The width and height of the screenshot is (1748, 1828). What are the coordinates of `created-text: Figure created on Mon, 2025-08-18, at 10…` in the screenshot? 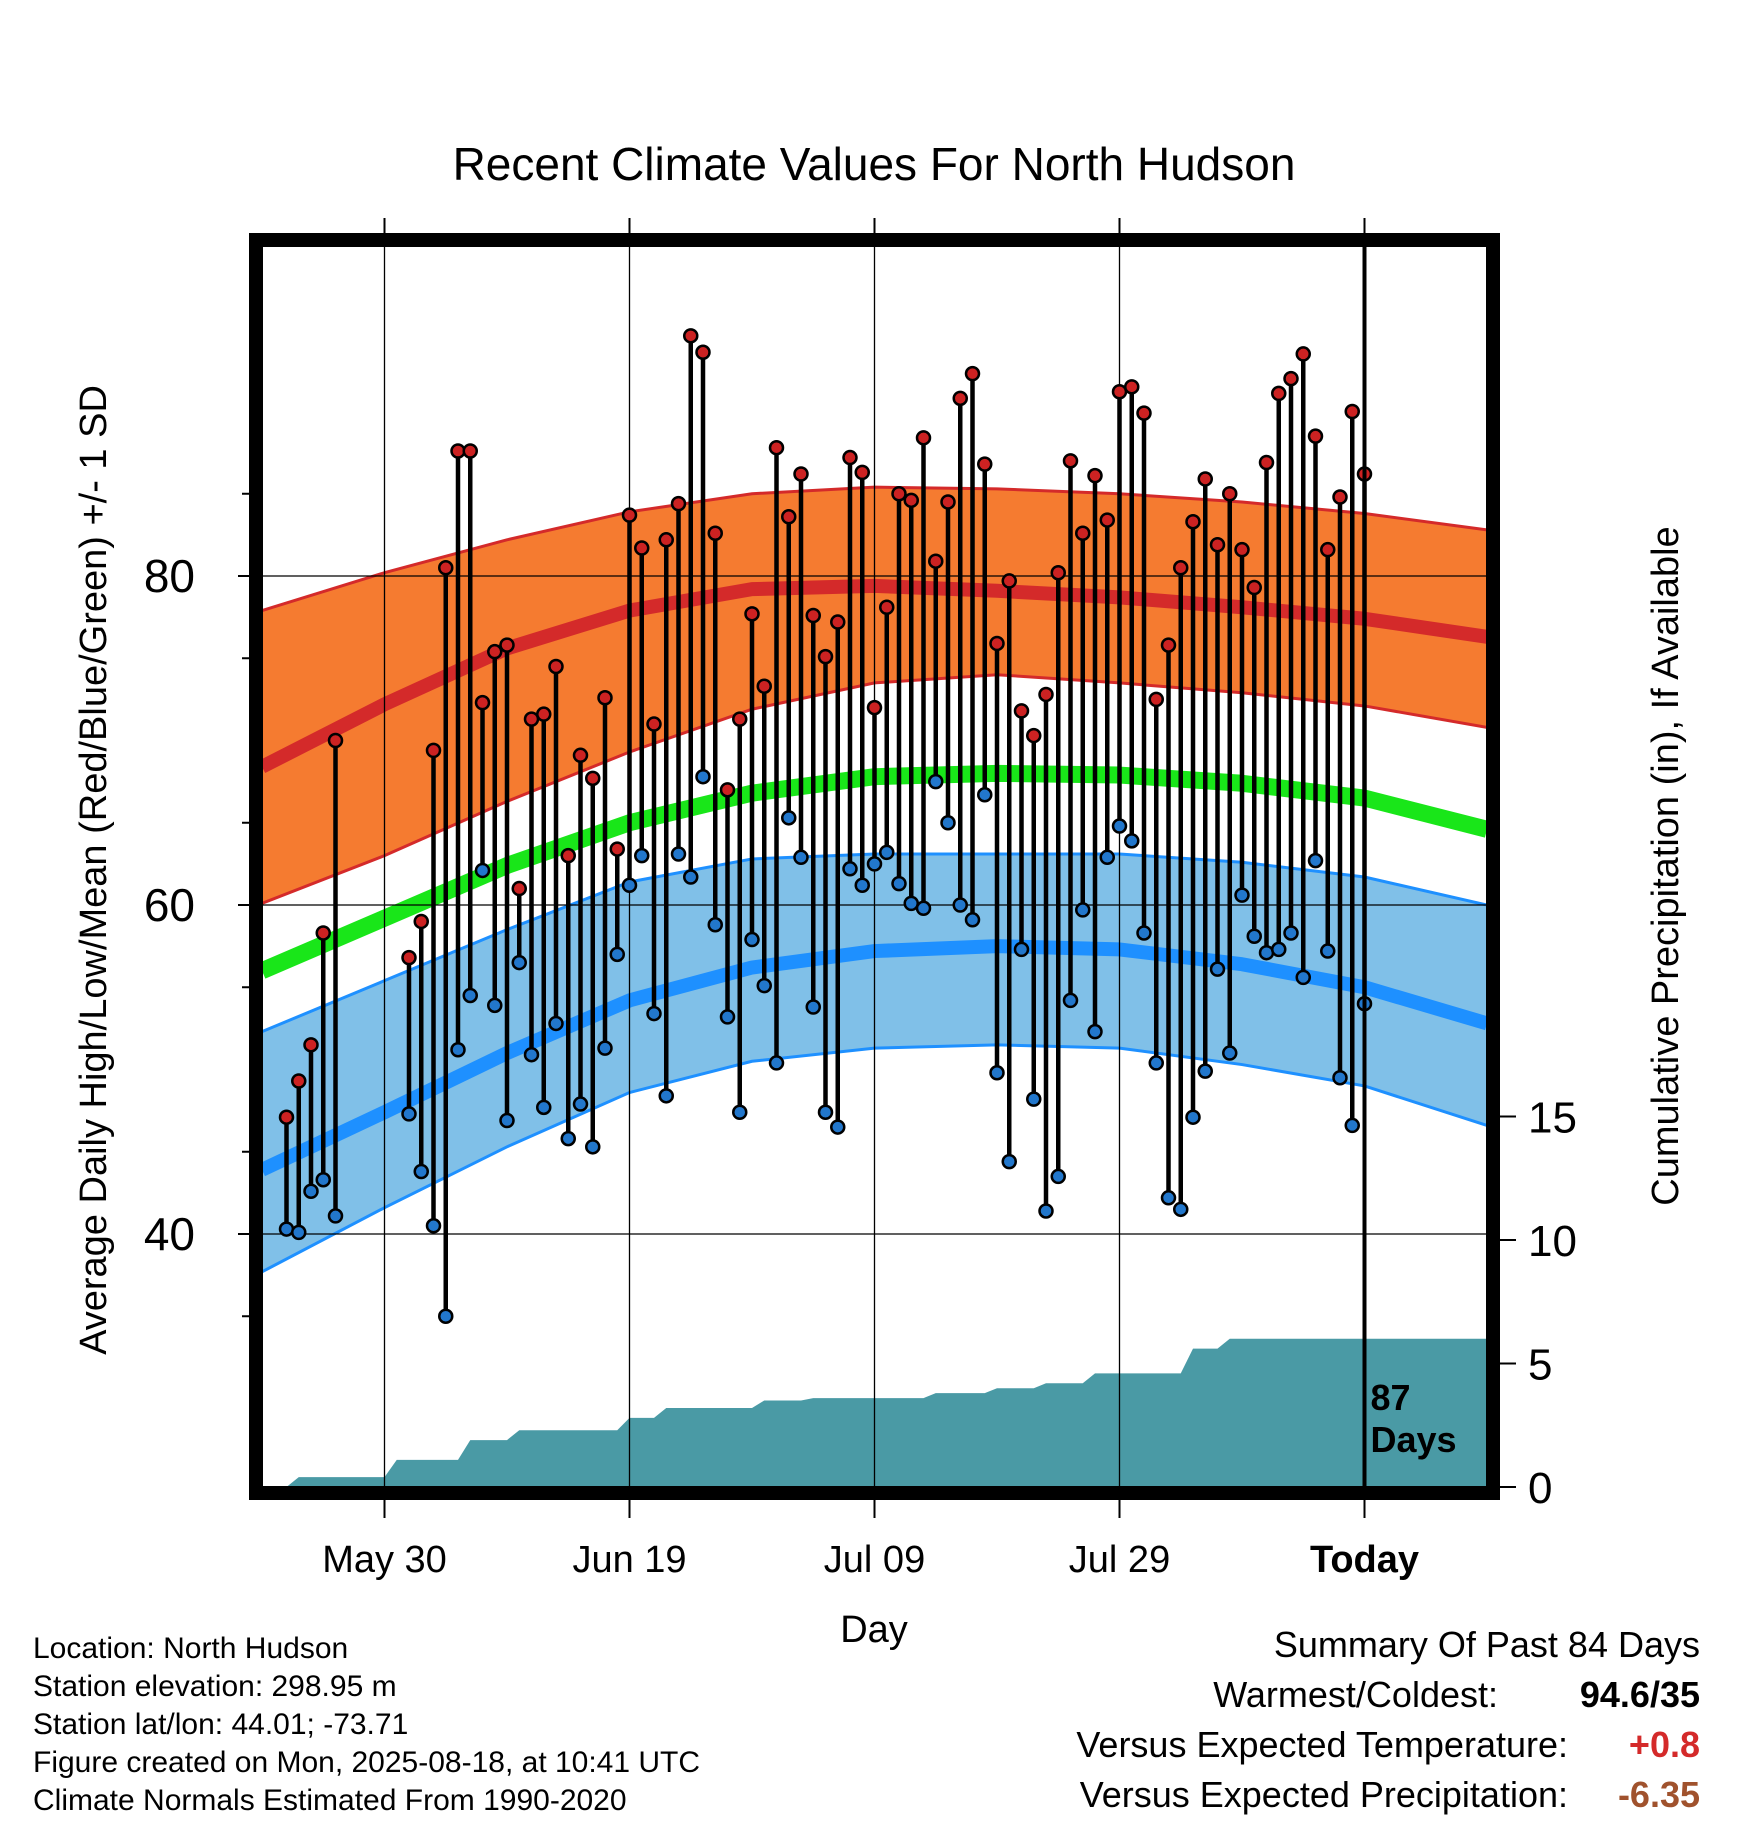 It's located at (367, 1762).